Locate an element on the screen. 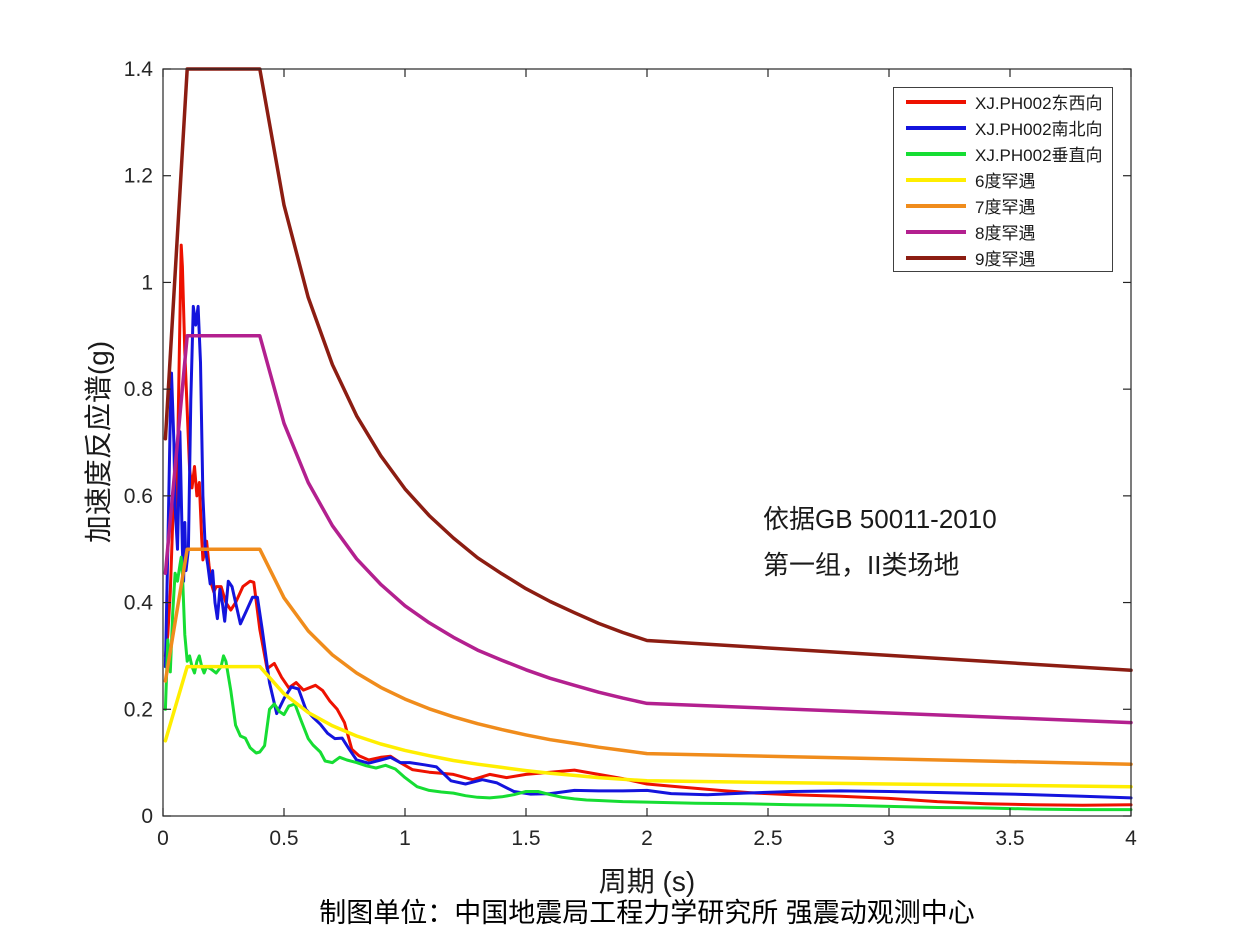  code-annotation-line1: 依据GB 50011-2010 is located at coordinates (880, 519).